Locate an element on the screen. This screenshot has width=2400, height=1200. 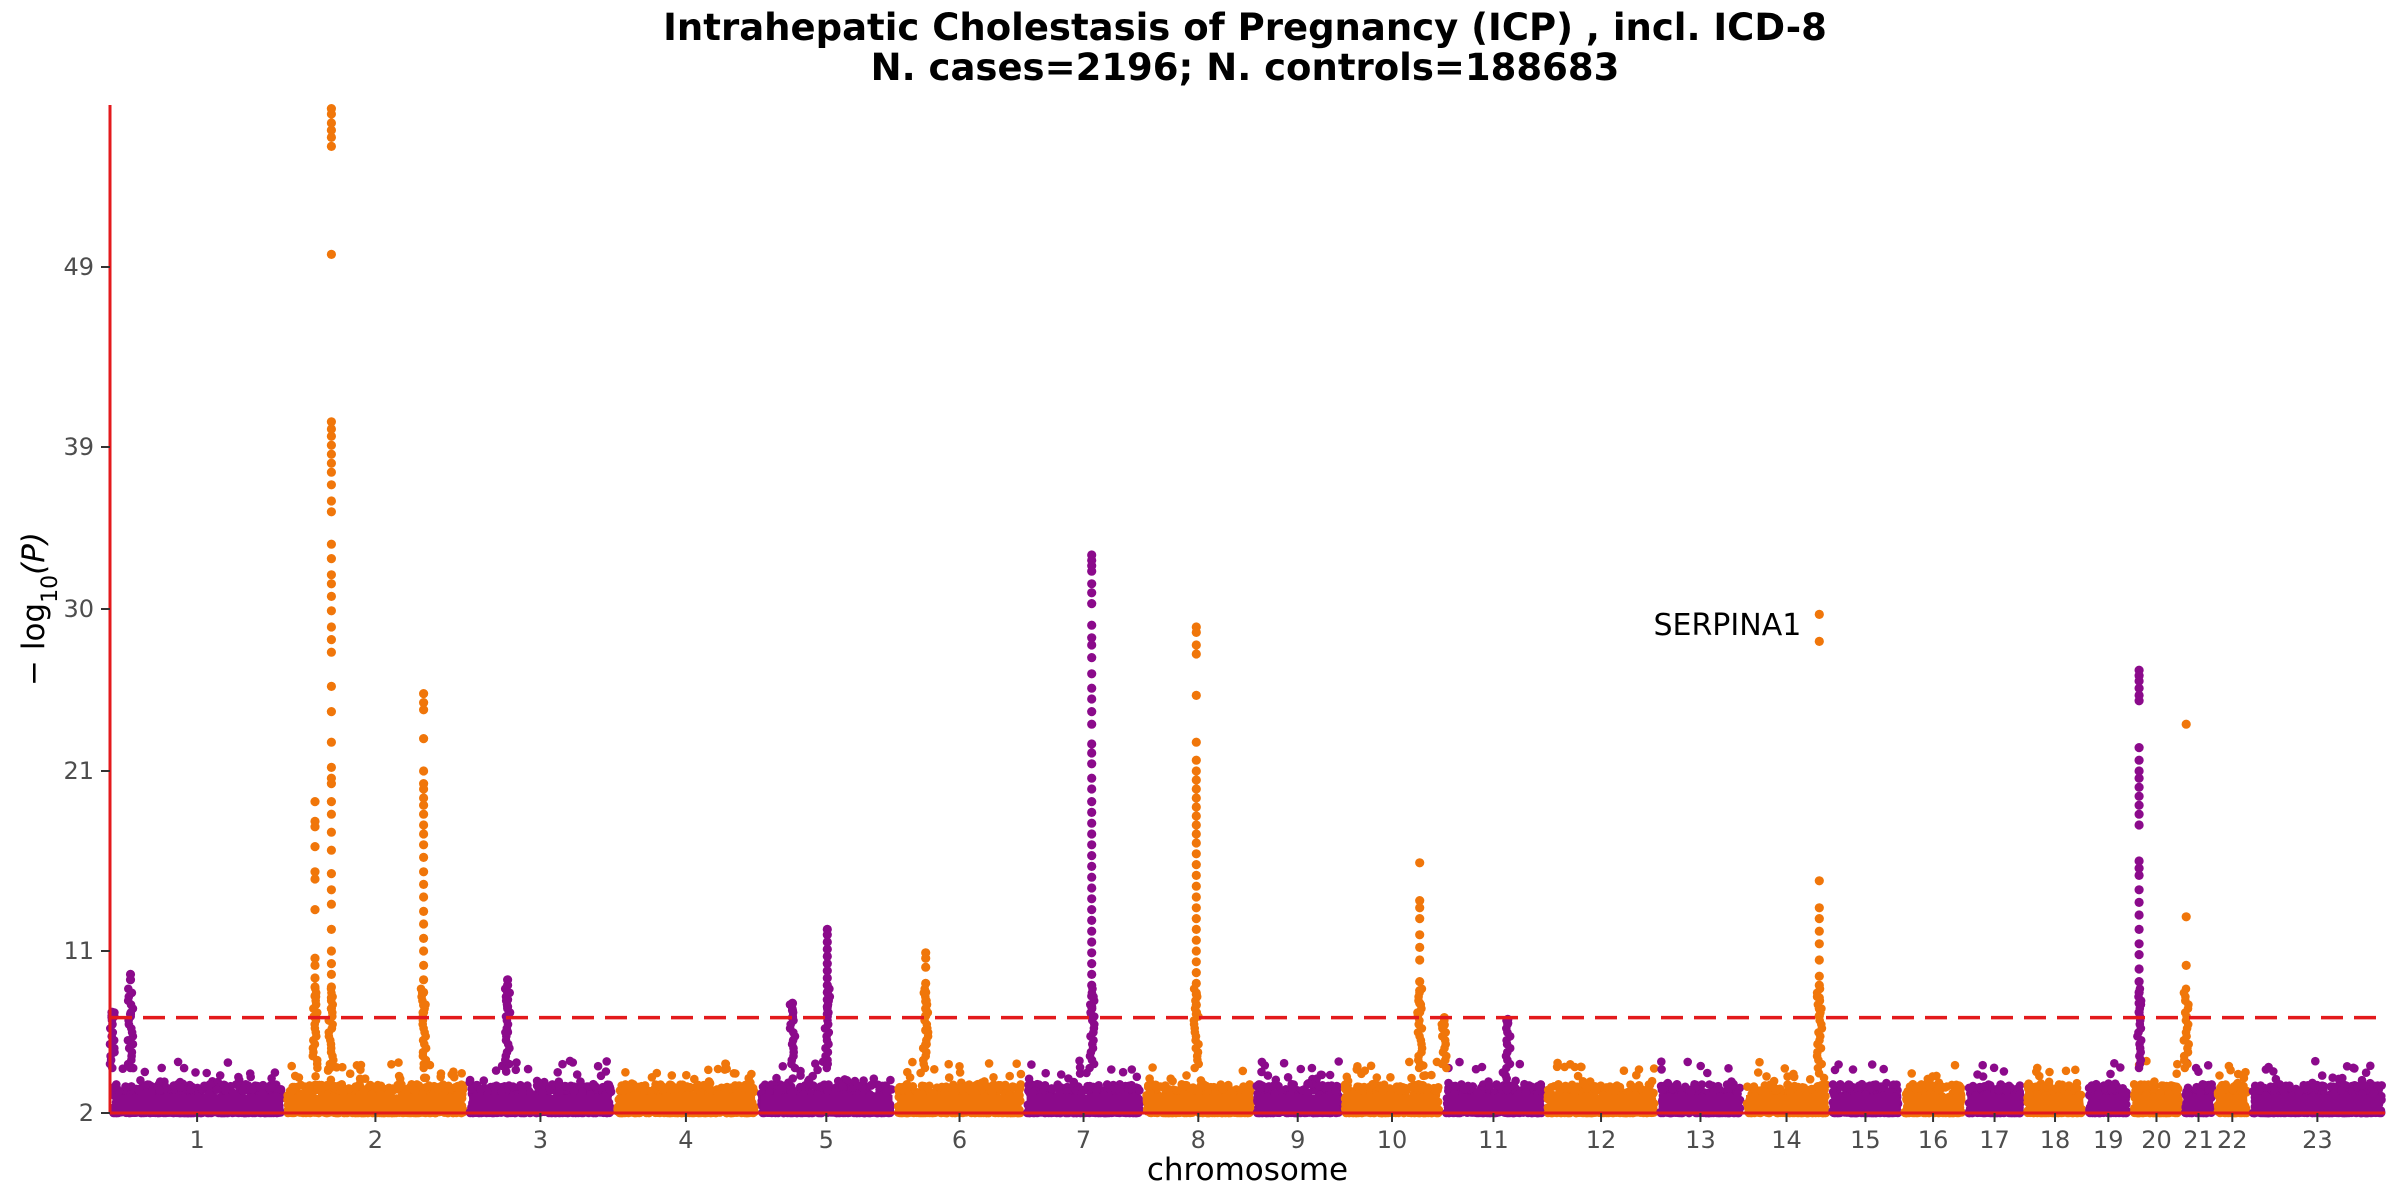
chr-7-points is located at coordinates (1083, 1087).